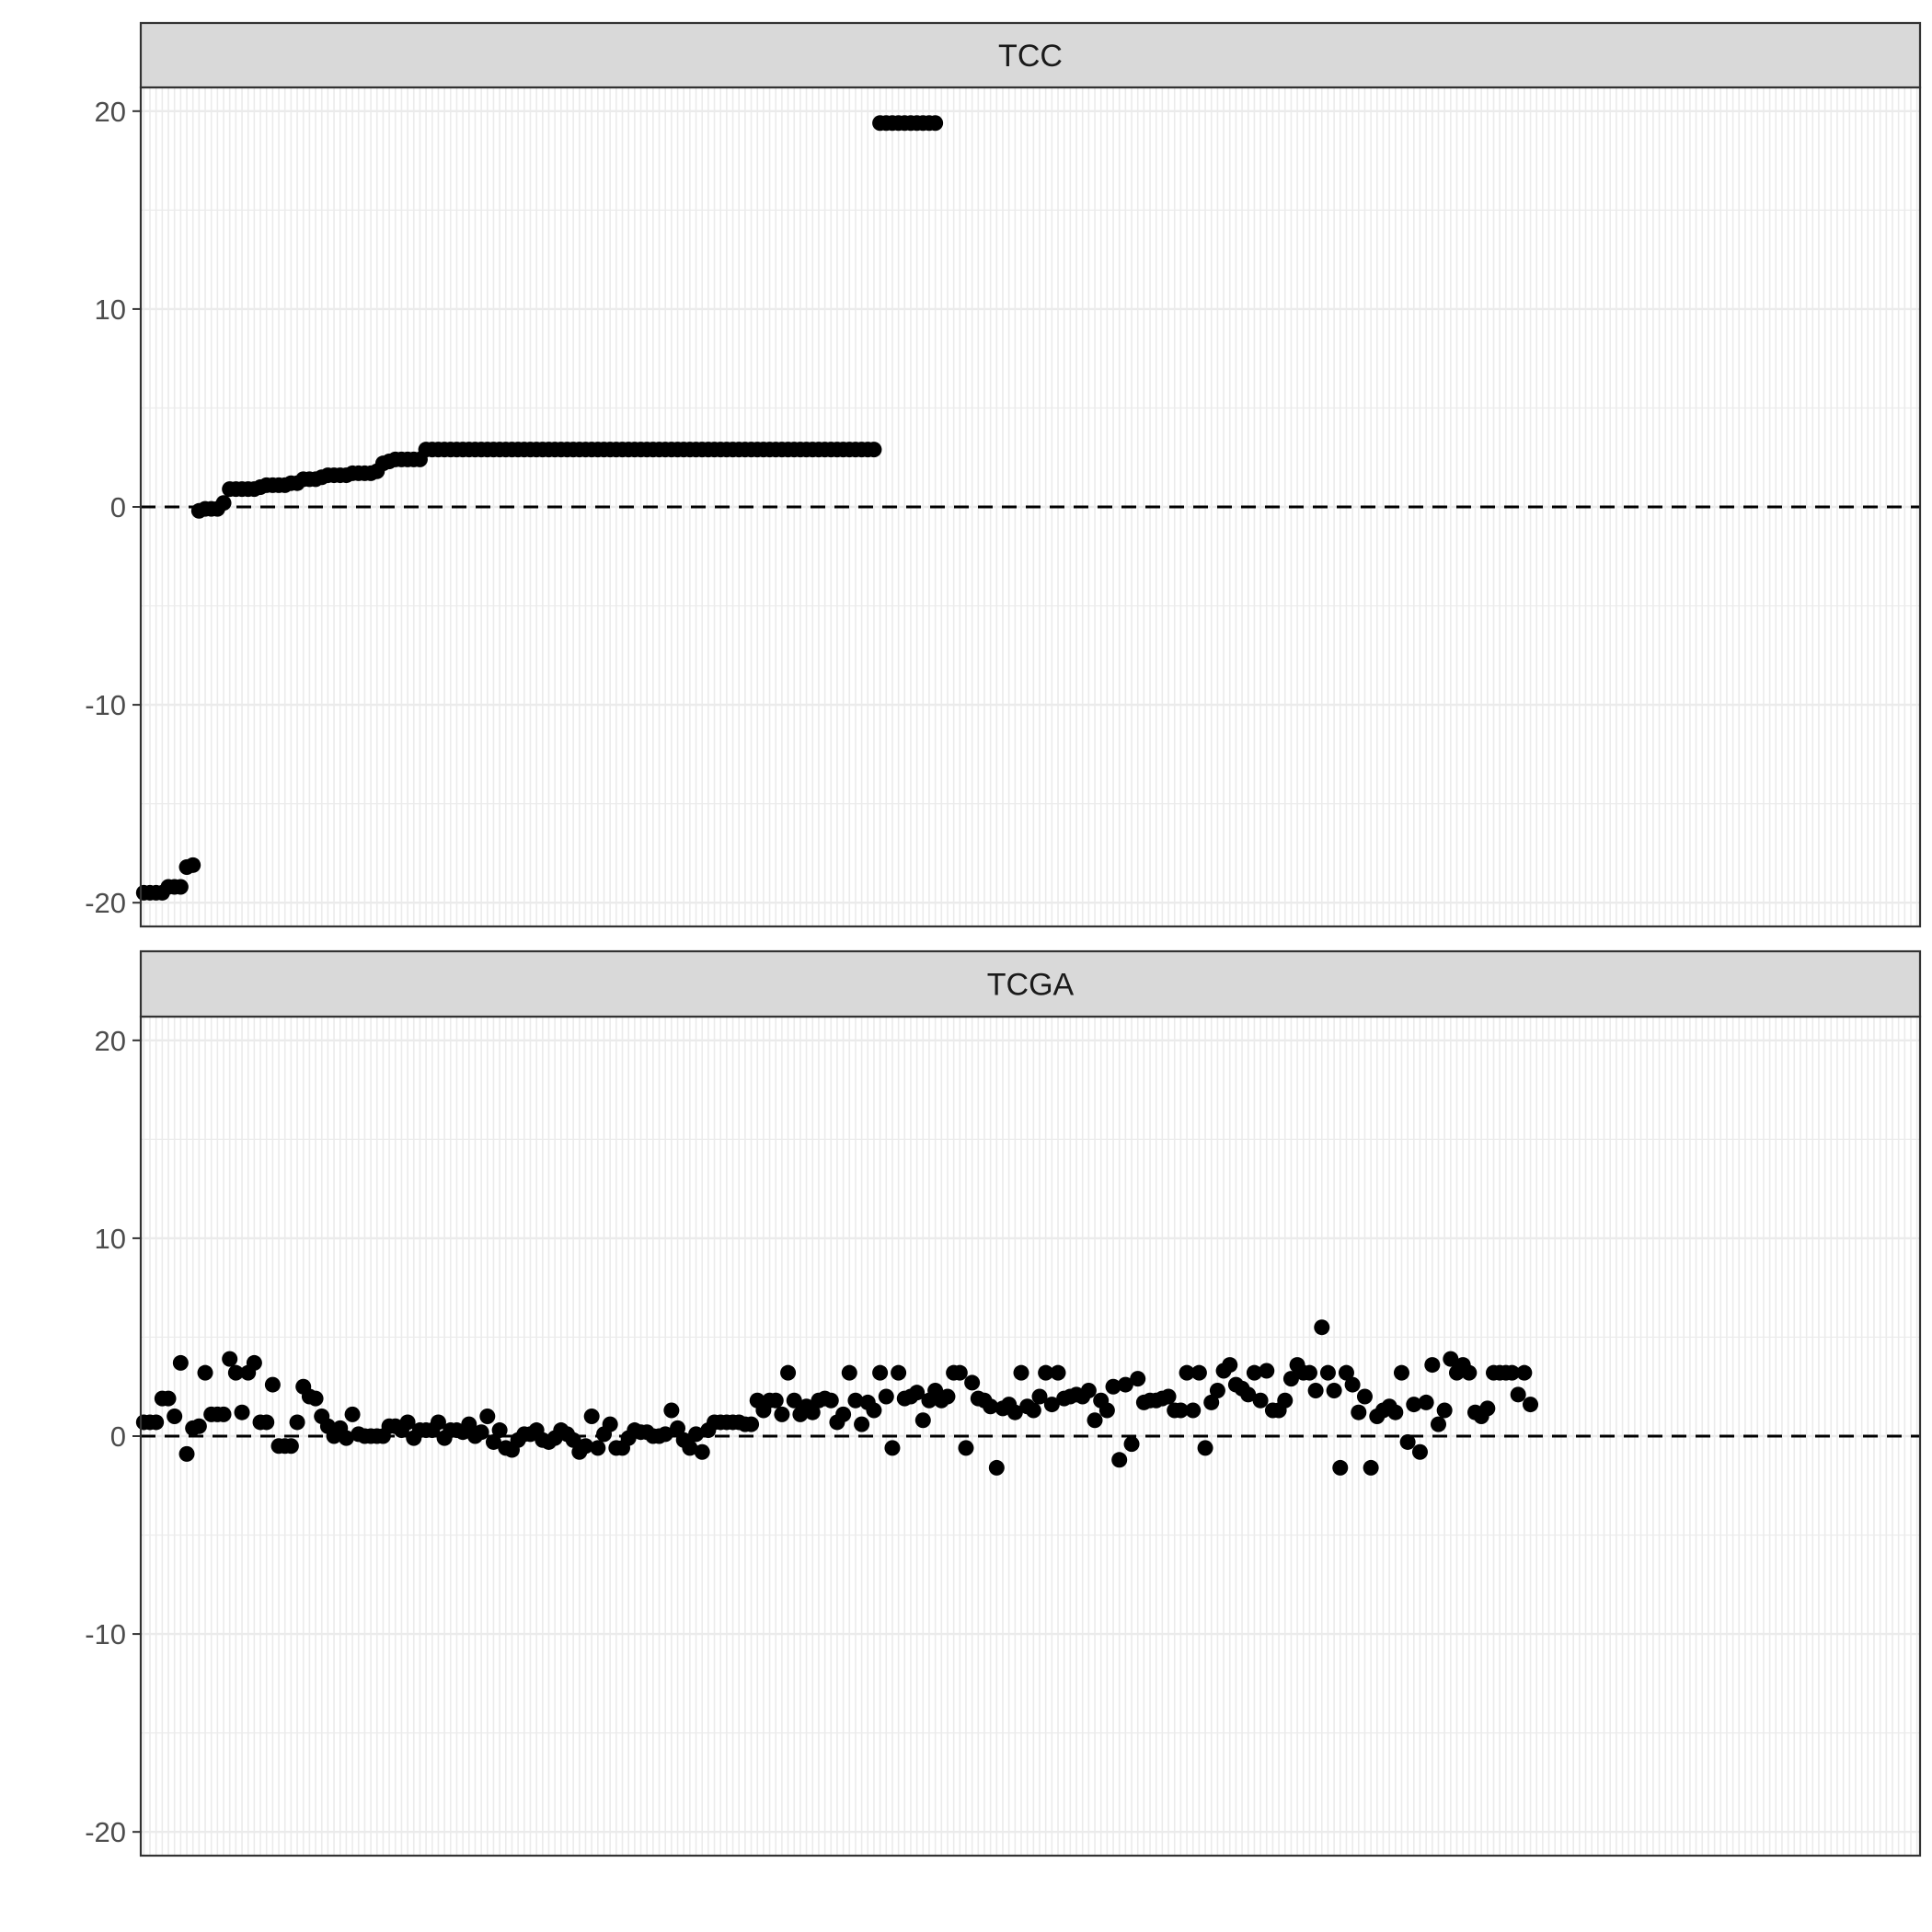 This screenshot has width=1932, height=1932. I want to click on y-tick-label: 0, so click(118, 507).